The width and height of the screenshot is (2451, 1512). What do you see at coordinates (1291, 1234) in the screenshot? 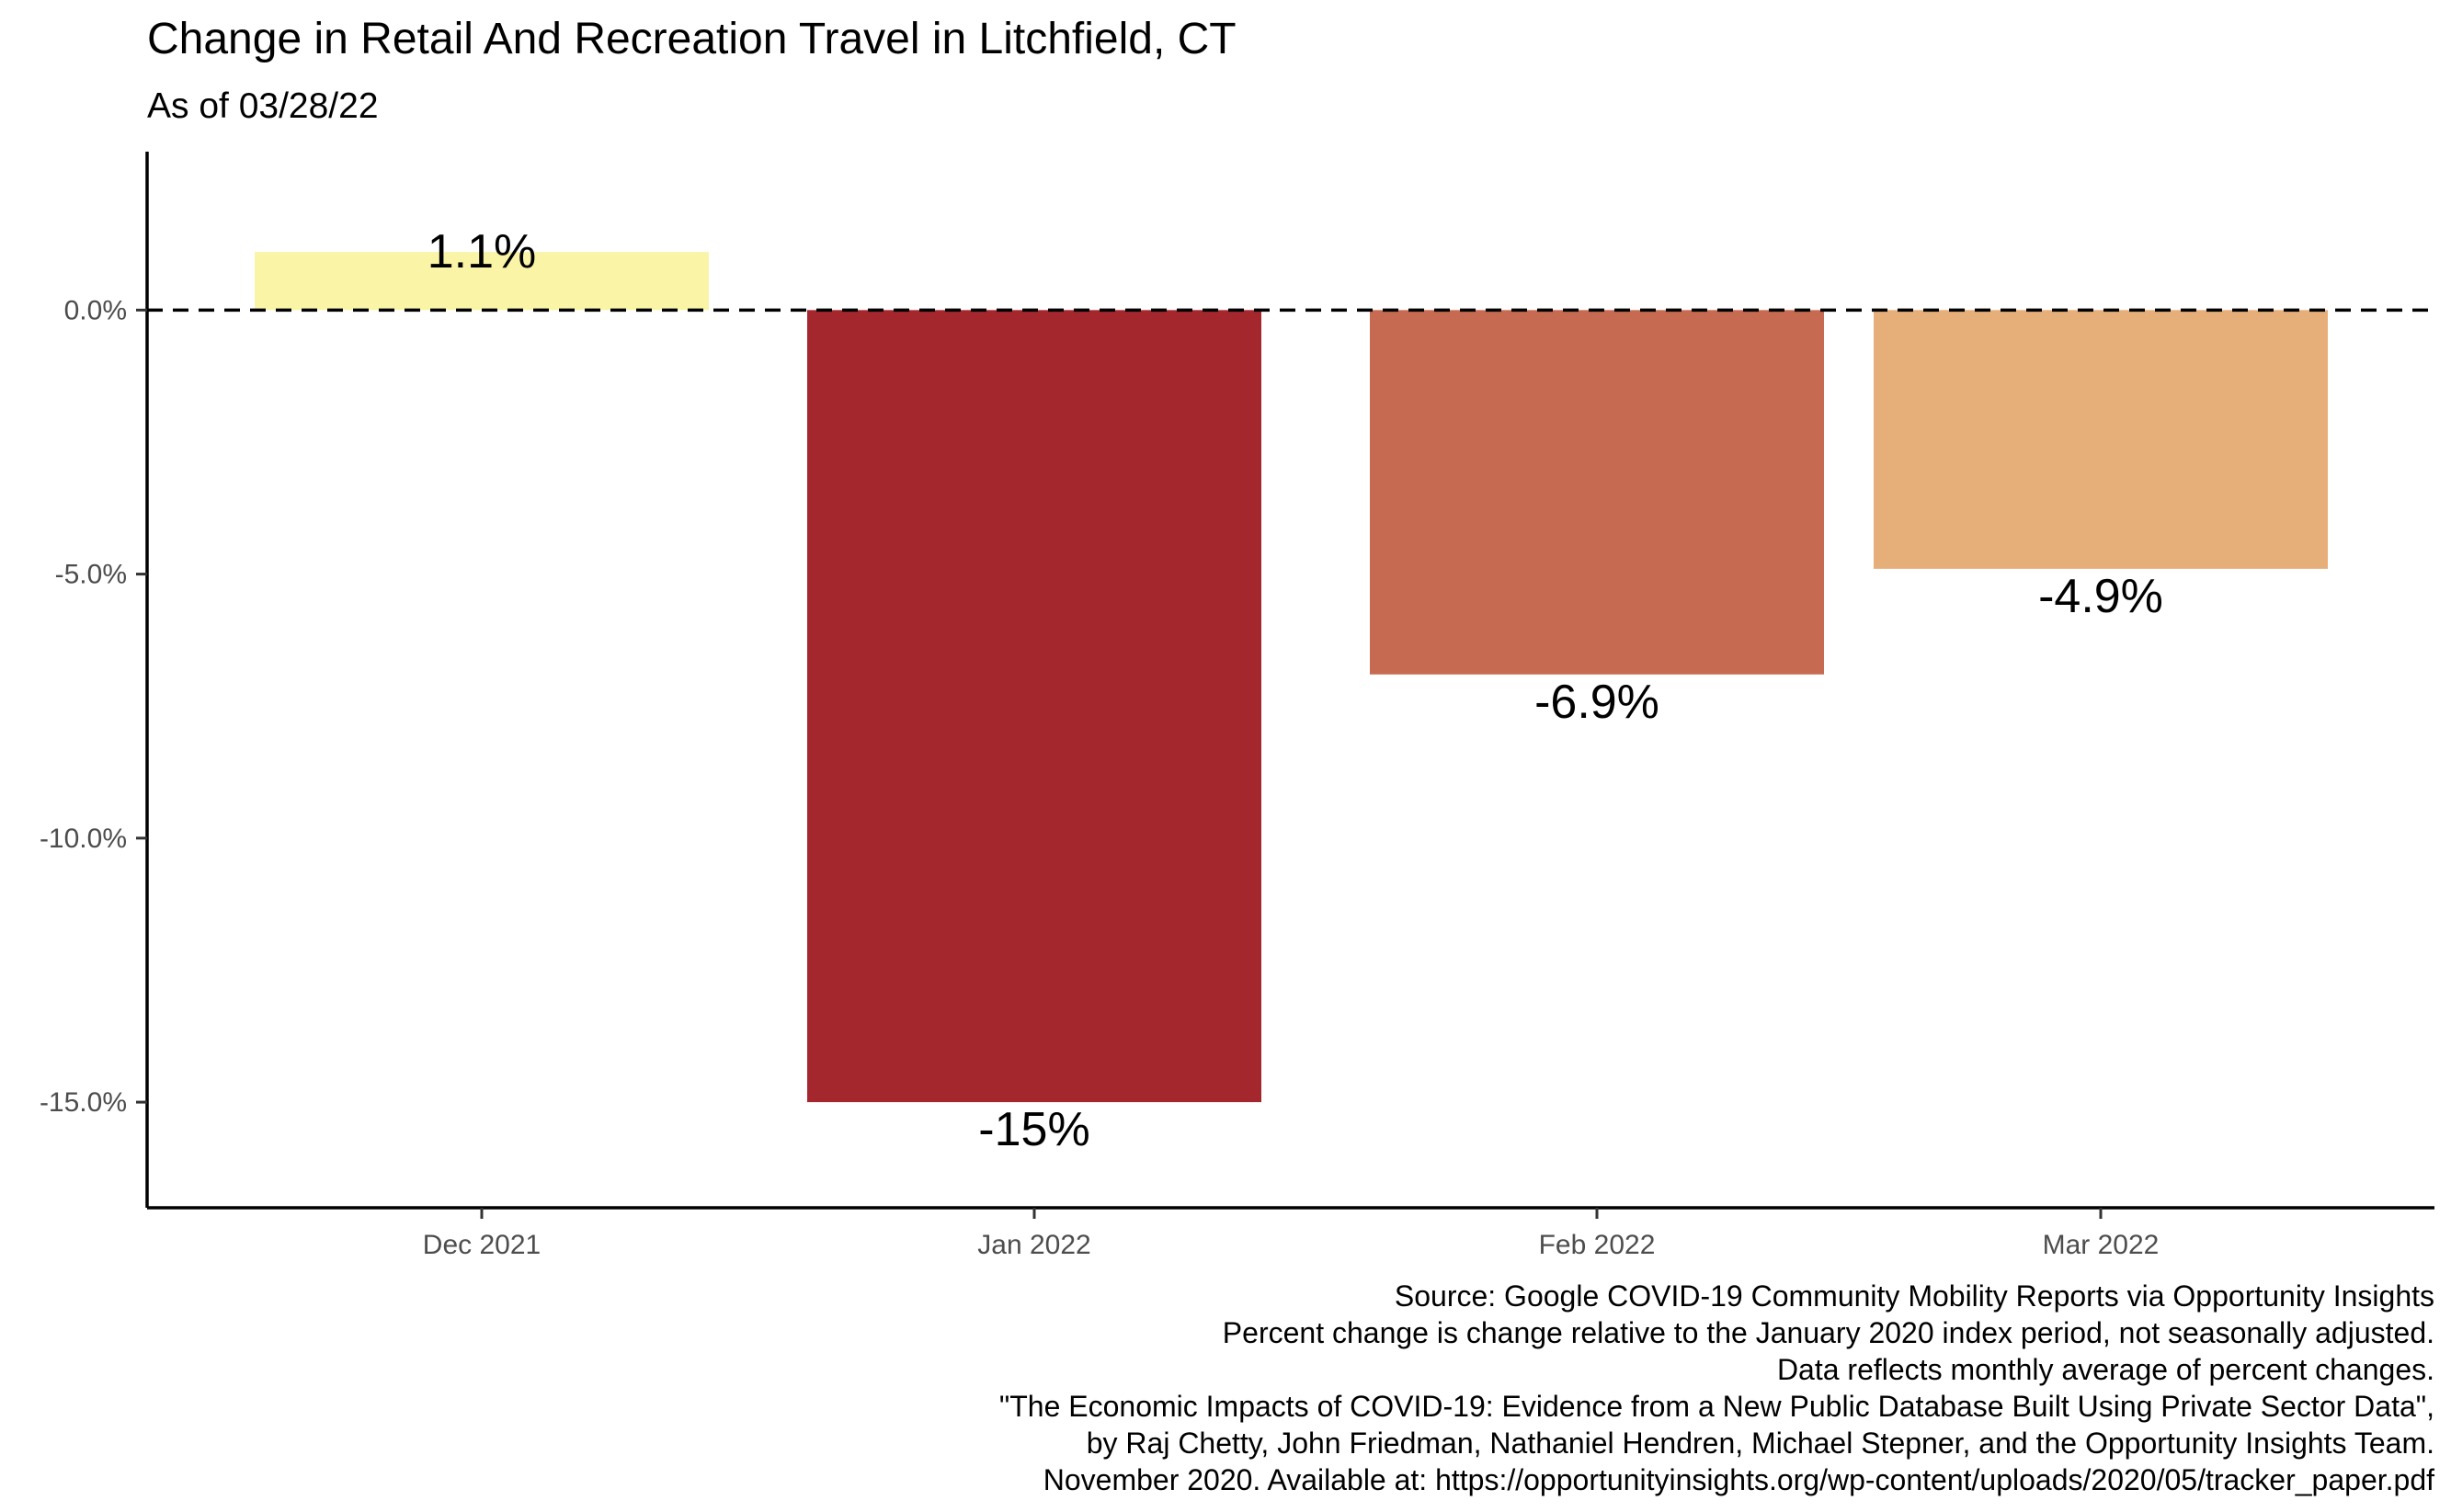
I see `x-axis-ticks: Dec 2021 Jan 2022 Feb 2022 Mar 2022` at bounding box center [1291, 1234].